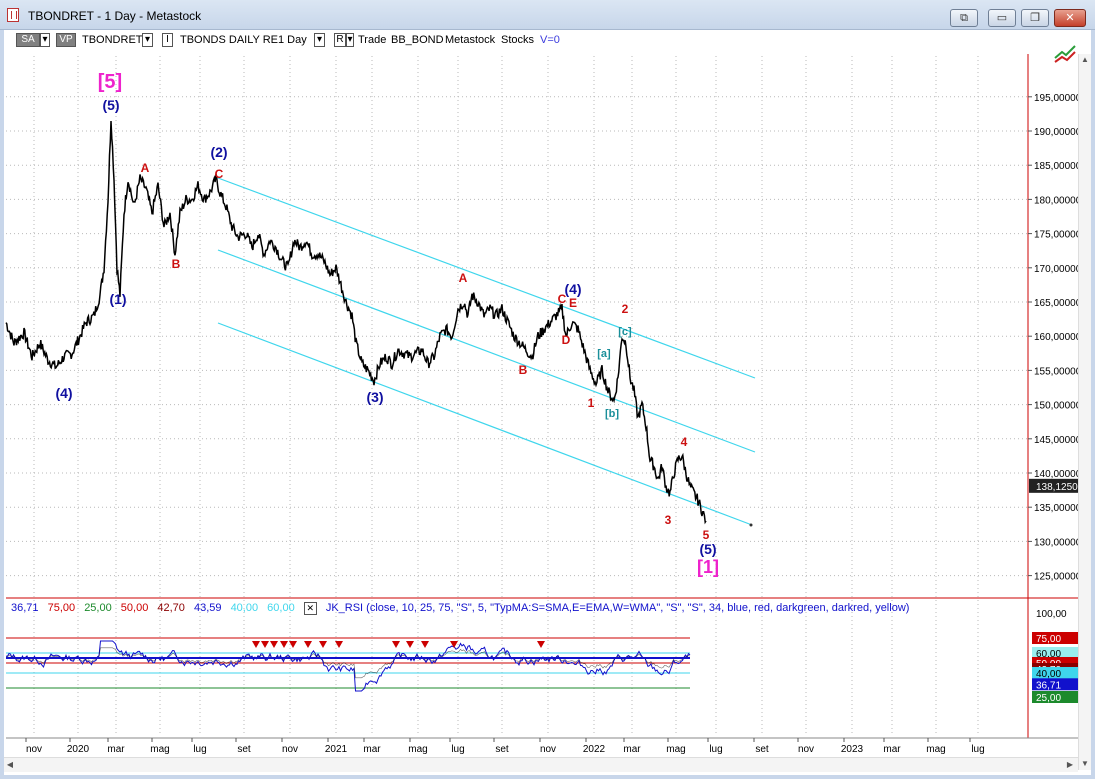  Describe the element at coordinates (374, 397) in the screenshot. I see `wave-label-primary: (3)` at that location.